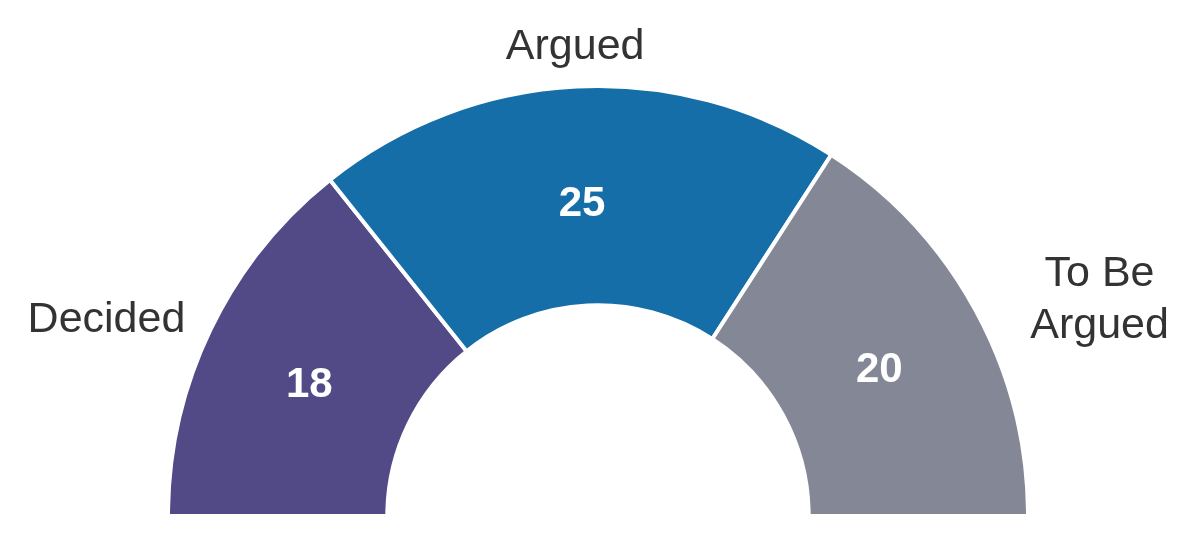 This screenshot has height=544, width=1190. What do you see at coordinates (582, 201) in the screenshot?
I see `data-label: 25` at bounding box center [582, 201].